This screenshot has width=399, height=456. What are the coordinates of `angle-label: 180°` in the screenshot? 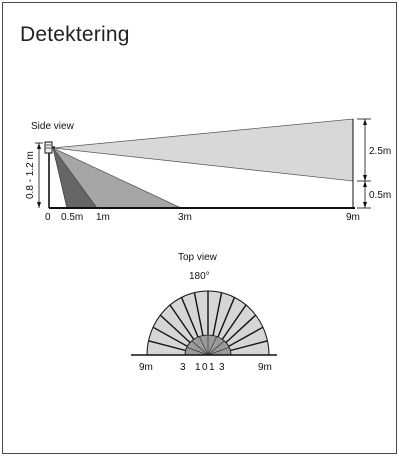 It's located at (199, 276).